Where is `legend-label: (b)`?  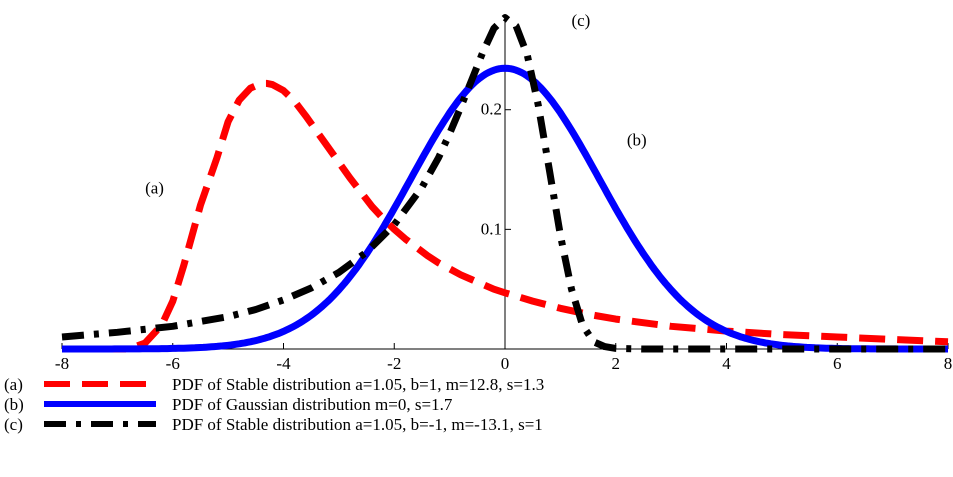 legend-label: (b) is located at coordinates (14, 404).